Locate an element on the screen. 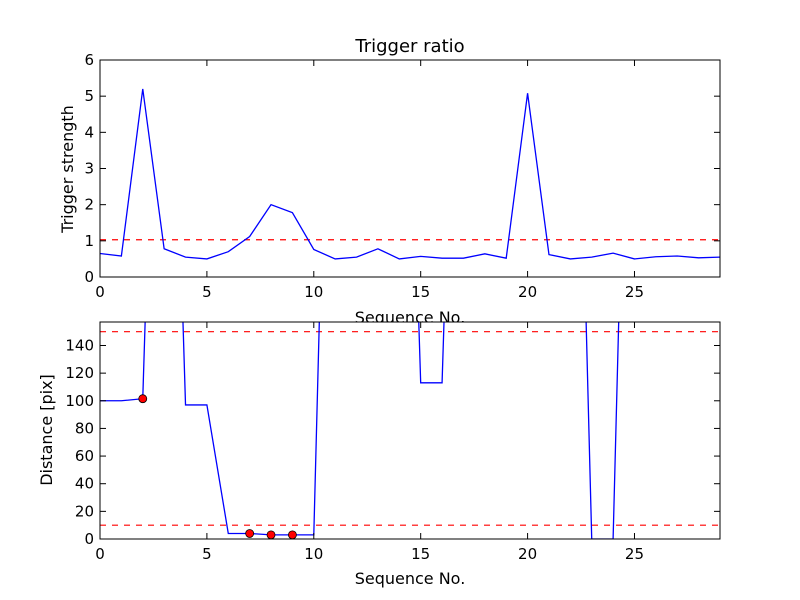  y-tick-label: 140 is located at coordinates (79, 345).